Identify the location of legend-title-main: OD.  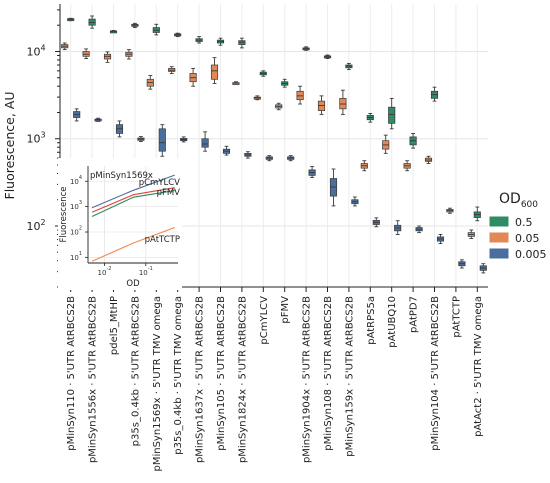
(510, 199).